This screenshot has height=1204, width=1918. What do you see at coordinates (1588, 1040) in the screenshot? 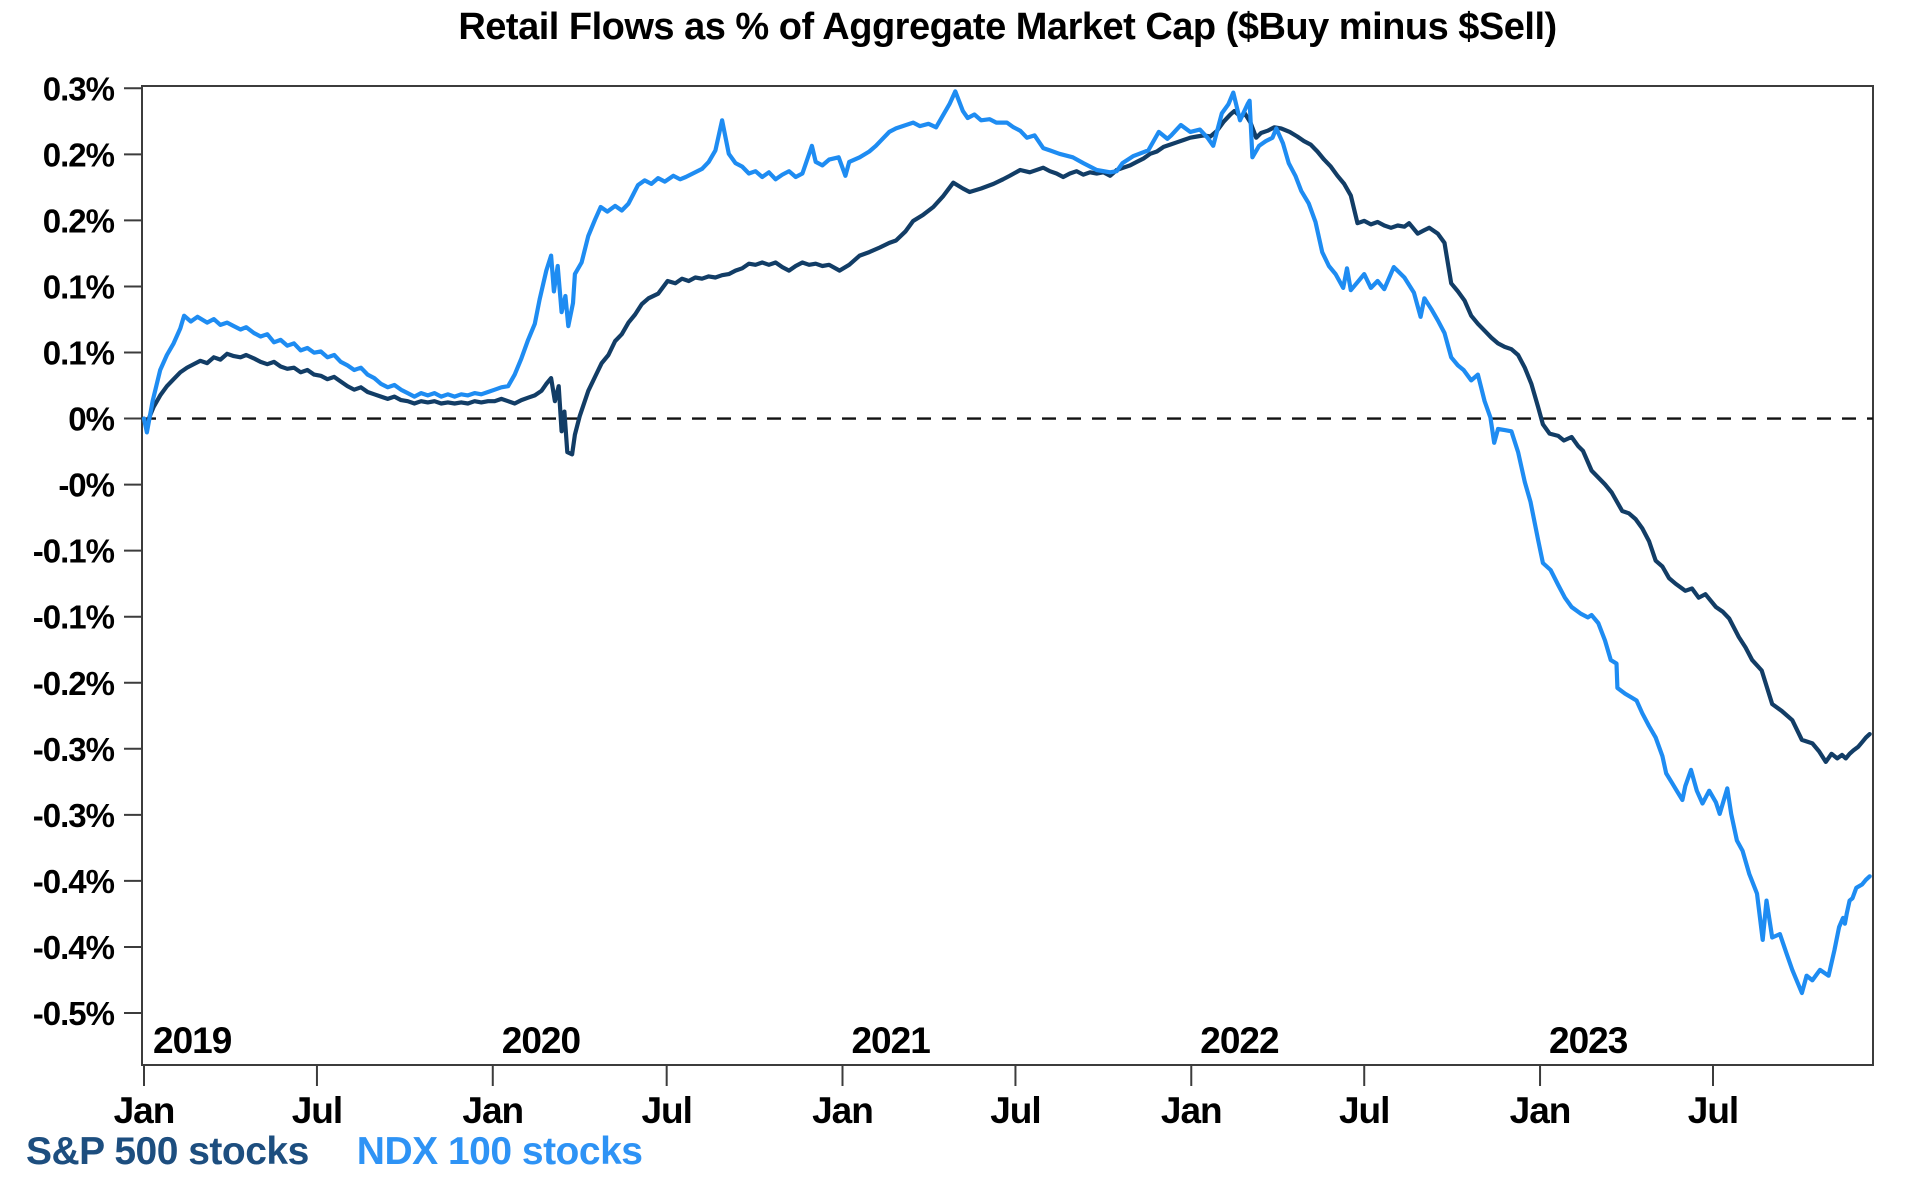
I see `year-label: 2023` at bounding box center [1588, 1040].